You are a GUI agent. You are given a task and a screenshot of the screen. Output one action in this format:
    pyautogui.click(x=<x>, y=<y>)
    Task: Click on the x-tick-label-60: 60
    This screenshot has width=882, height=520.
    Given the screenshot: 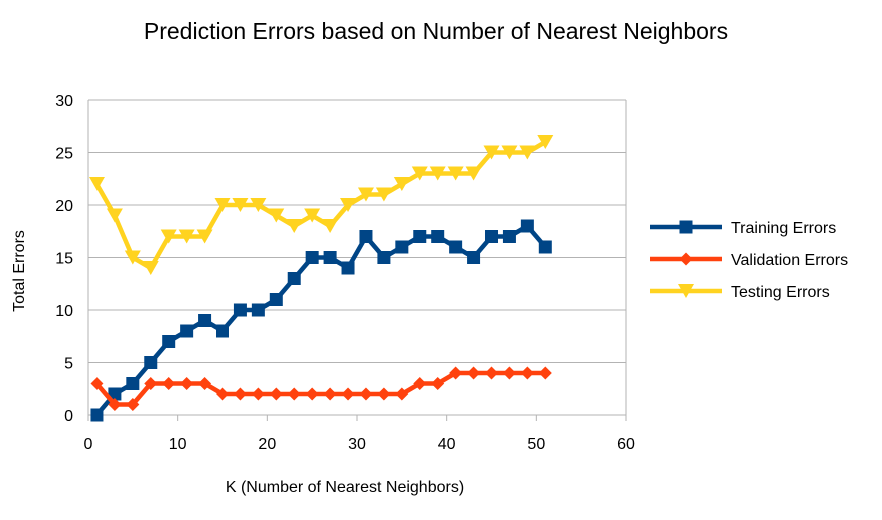 What is the action you would take?
    pyautogui.click(x=626, y=444)
    